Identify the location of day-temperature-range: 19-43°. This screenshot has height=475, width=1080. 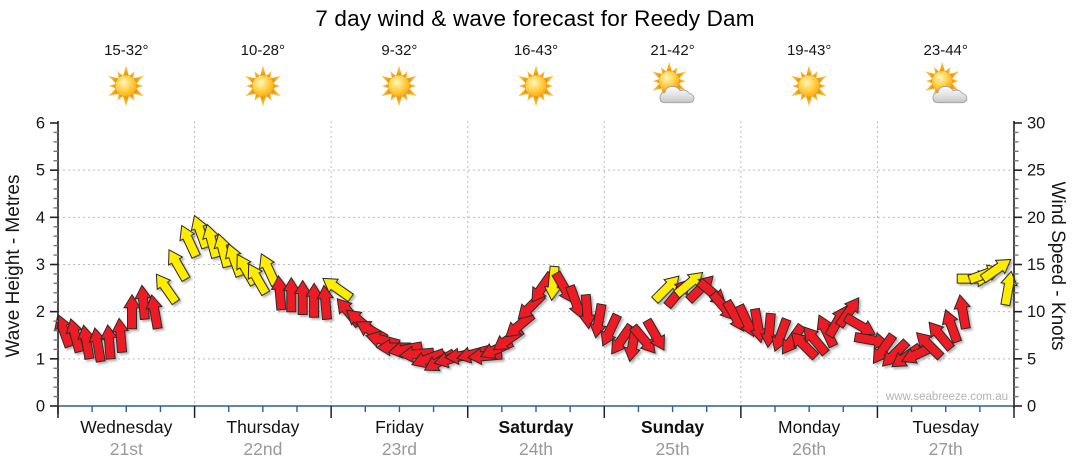
(809, 50).